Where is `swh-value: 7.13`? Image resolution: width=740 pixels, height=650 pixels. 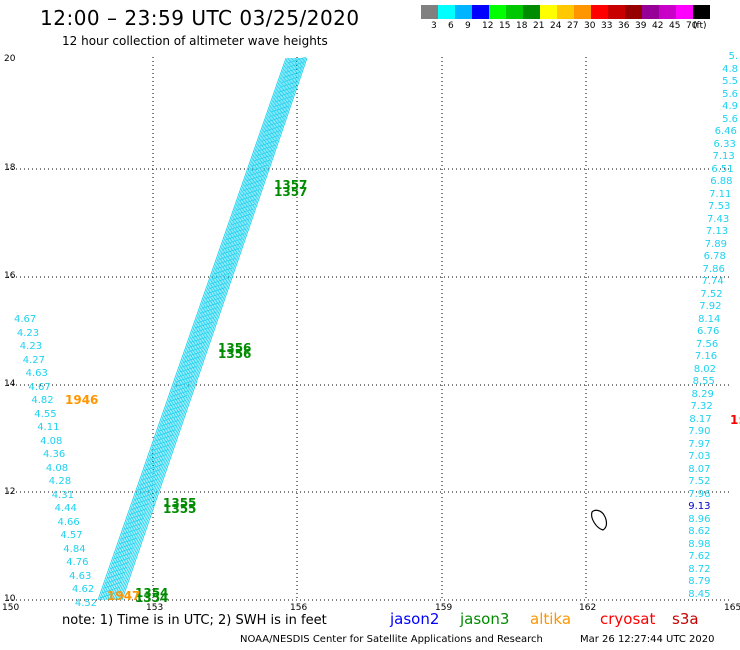
swh-value: 7.13 is located at coordinates (723, 156).